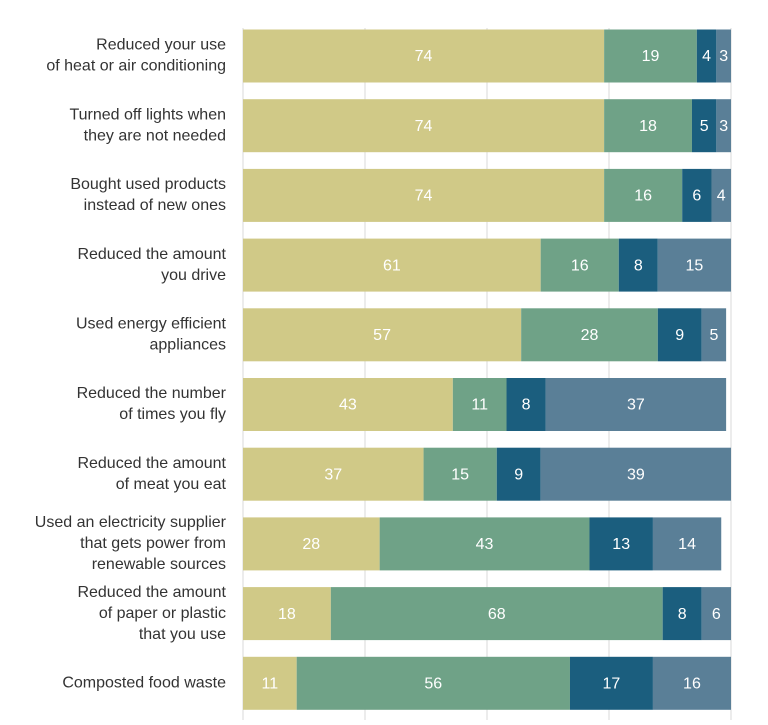  I want to click on category-label: that you use, so click(182, 634).